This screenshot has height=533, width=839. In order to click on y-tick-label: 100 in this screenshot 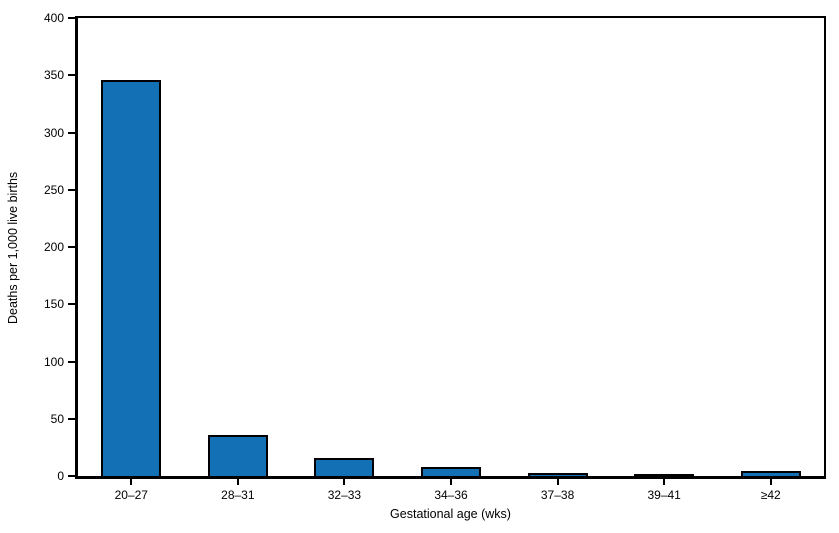, I will do `click(53, 361)`.